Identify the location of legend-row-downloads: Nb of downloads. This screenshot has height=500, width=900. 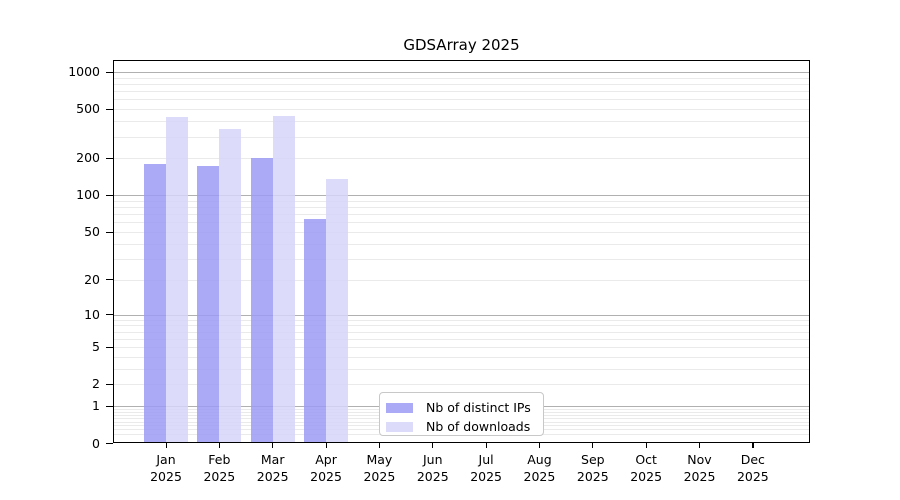
(464, 426).